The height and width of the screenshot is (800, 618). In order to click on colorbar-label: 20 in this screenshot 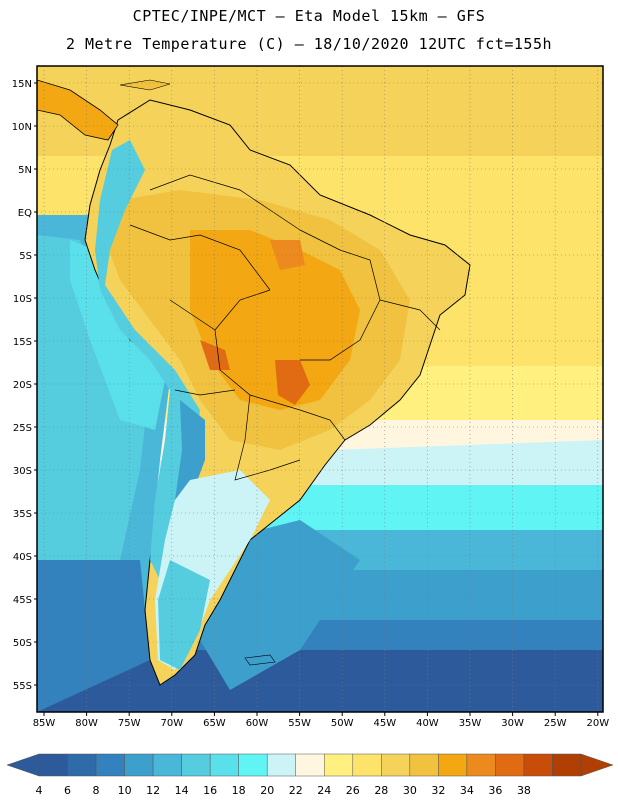, I will do `click(267, 790)`.